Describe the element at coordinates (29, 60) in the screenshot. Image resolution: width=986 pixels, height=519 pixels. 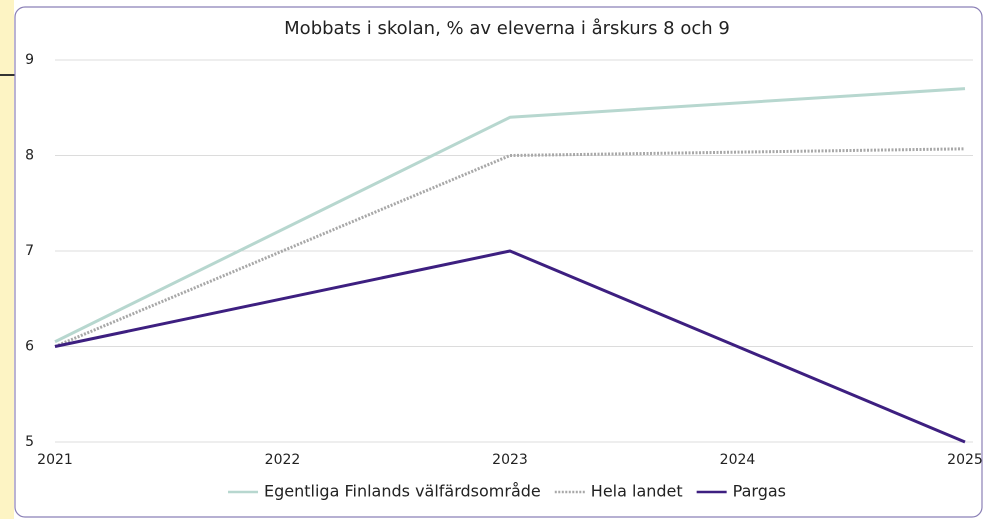
I see `y-tick-label: 9` at that location.